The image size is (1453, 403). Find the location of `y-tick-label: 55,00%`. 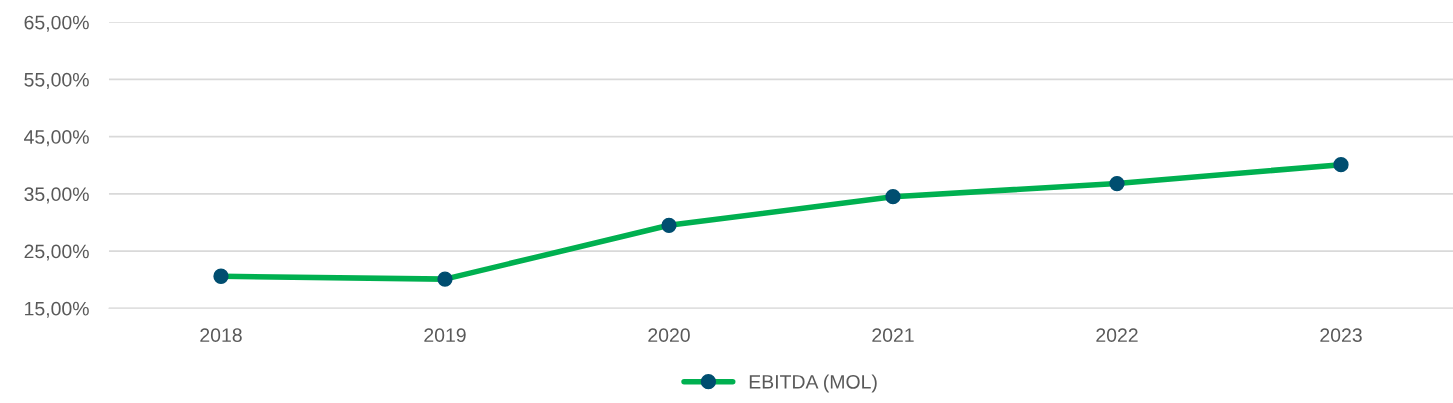

y-tick-label: 55,00% is located at coordinates (56, 80).